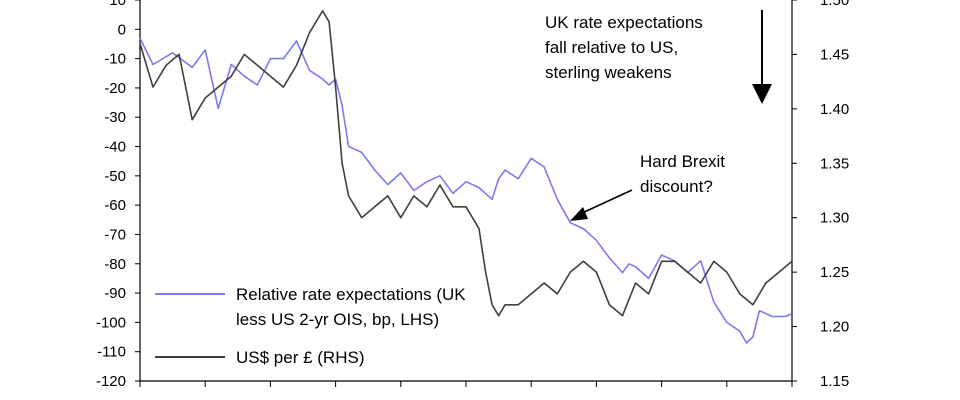  What do you see at coordinates (834, 54) in the screenshot?
I see `right-tick-label: 1.45` at bounding box center [834, 54].